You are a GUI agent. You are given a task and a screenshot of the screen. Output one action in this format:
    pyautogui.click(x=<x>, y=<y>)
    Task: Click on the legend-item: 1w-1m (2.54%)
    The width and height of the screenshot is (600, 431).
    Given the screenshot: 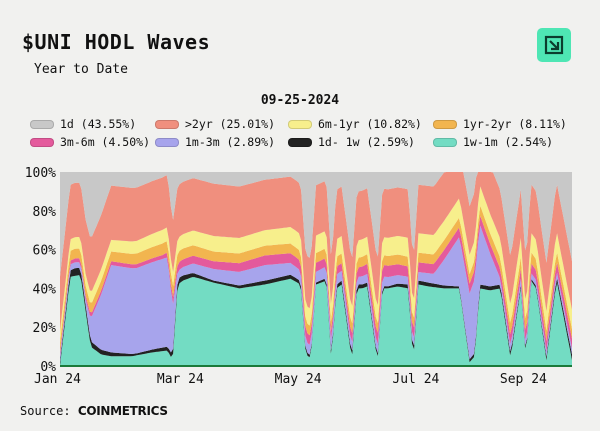 What is the action you would take?
    pyautogui.click(x=504, y=142)
    